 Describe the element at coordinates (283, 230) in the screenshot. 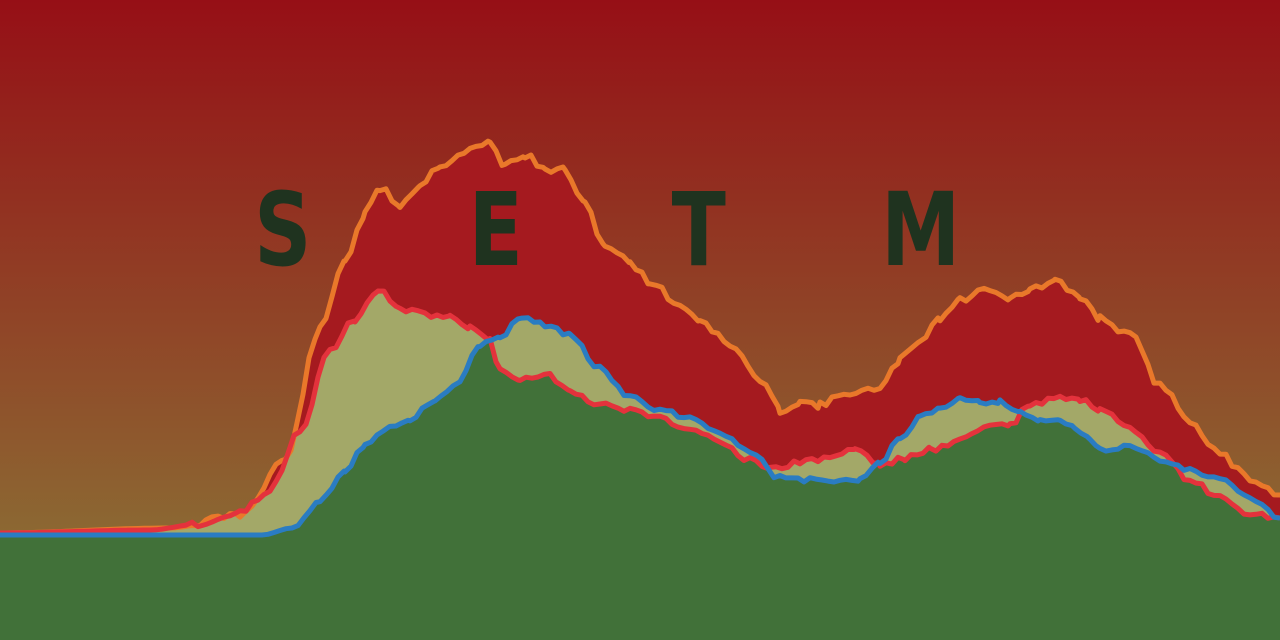

I see `title-letter-s: S` at that location.